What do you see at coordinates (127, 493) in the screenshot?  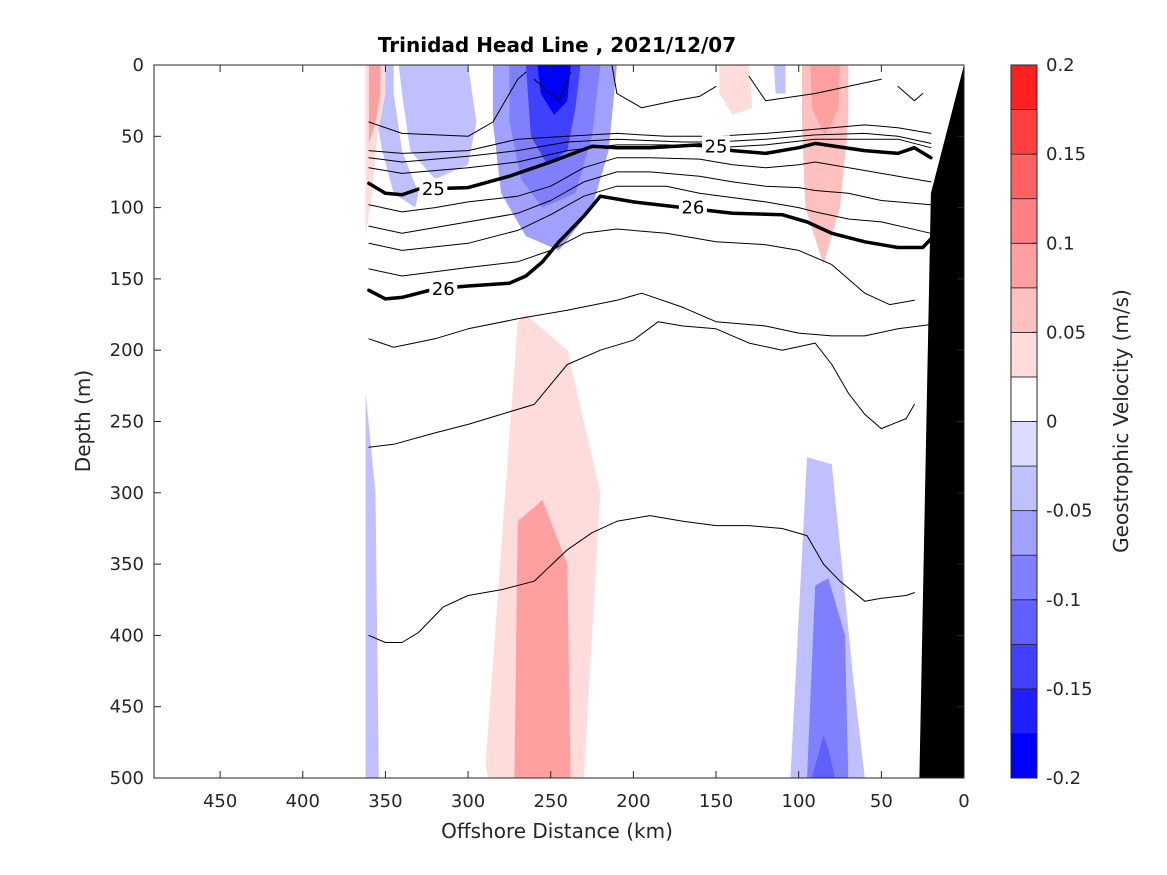 I see `y-tick-label: 300` at bounding box center [127, 493].